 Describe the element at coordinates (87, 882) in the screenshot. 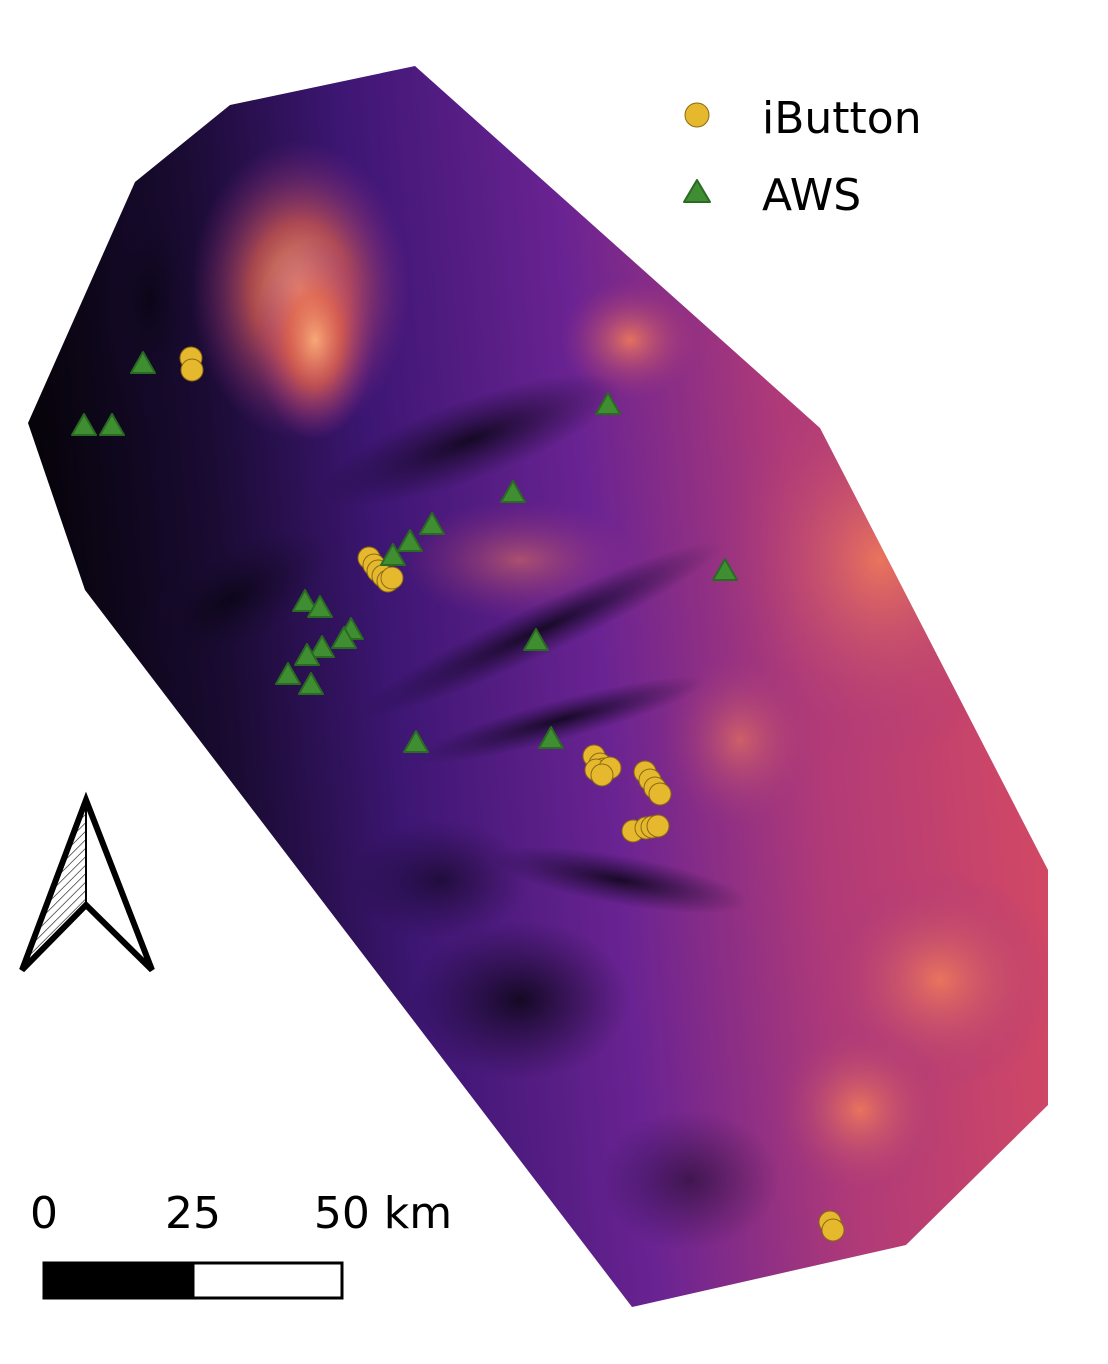

I see `north-arrow-icon` at that location.